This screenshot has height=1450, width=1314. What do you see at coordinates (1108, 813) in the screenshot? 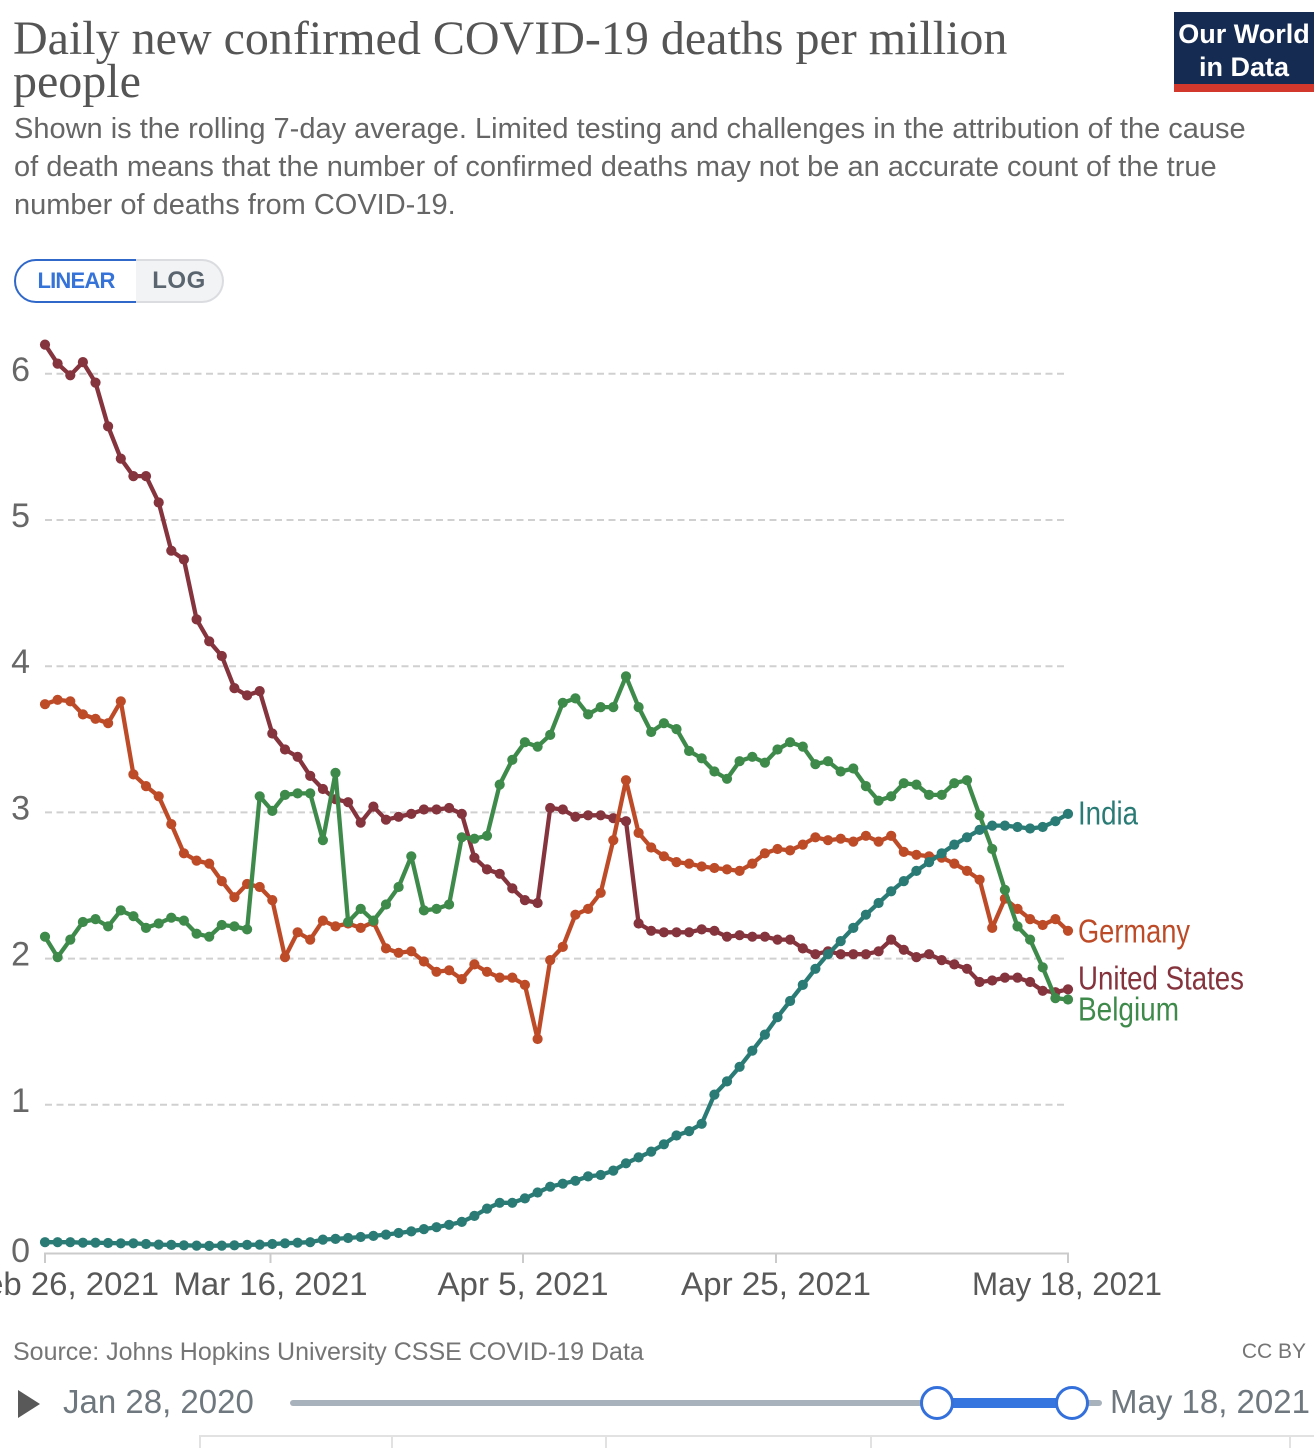
I see `svg-text: India` at bounding box center [1108, 813].